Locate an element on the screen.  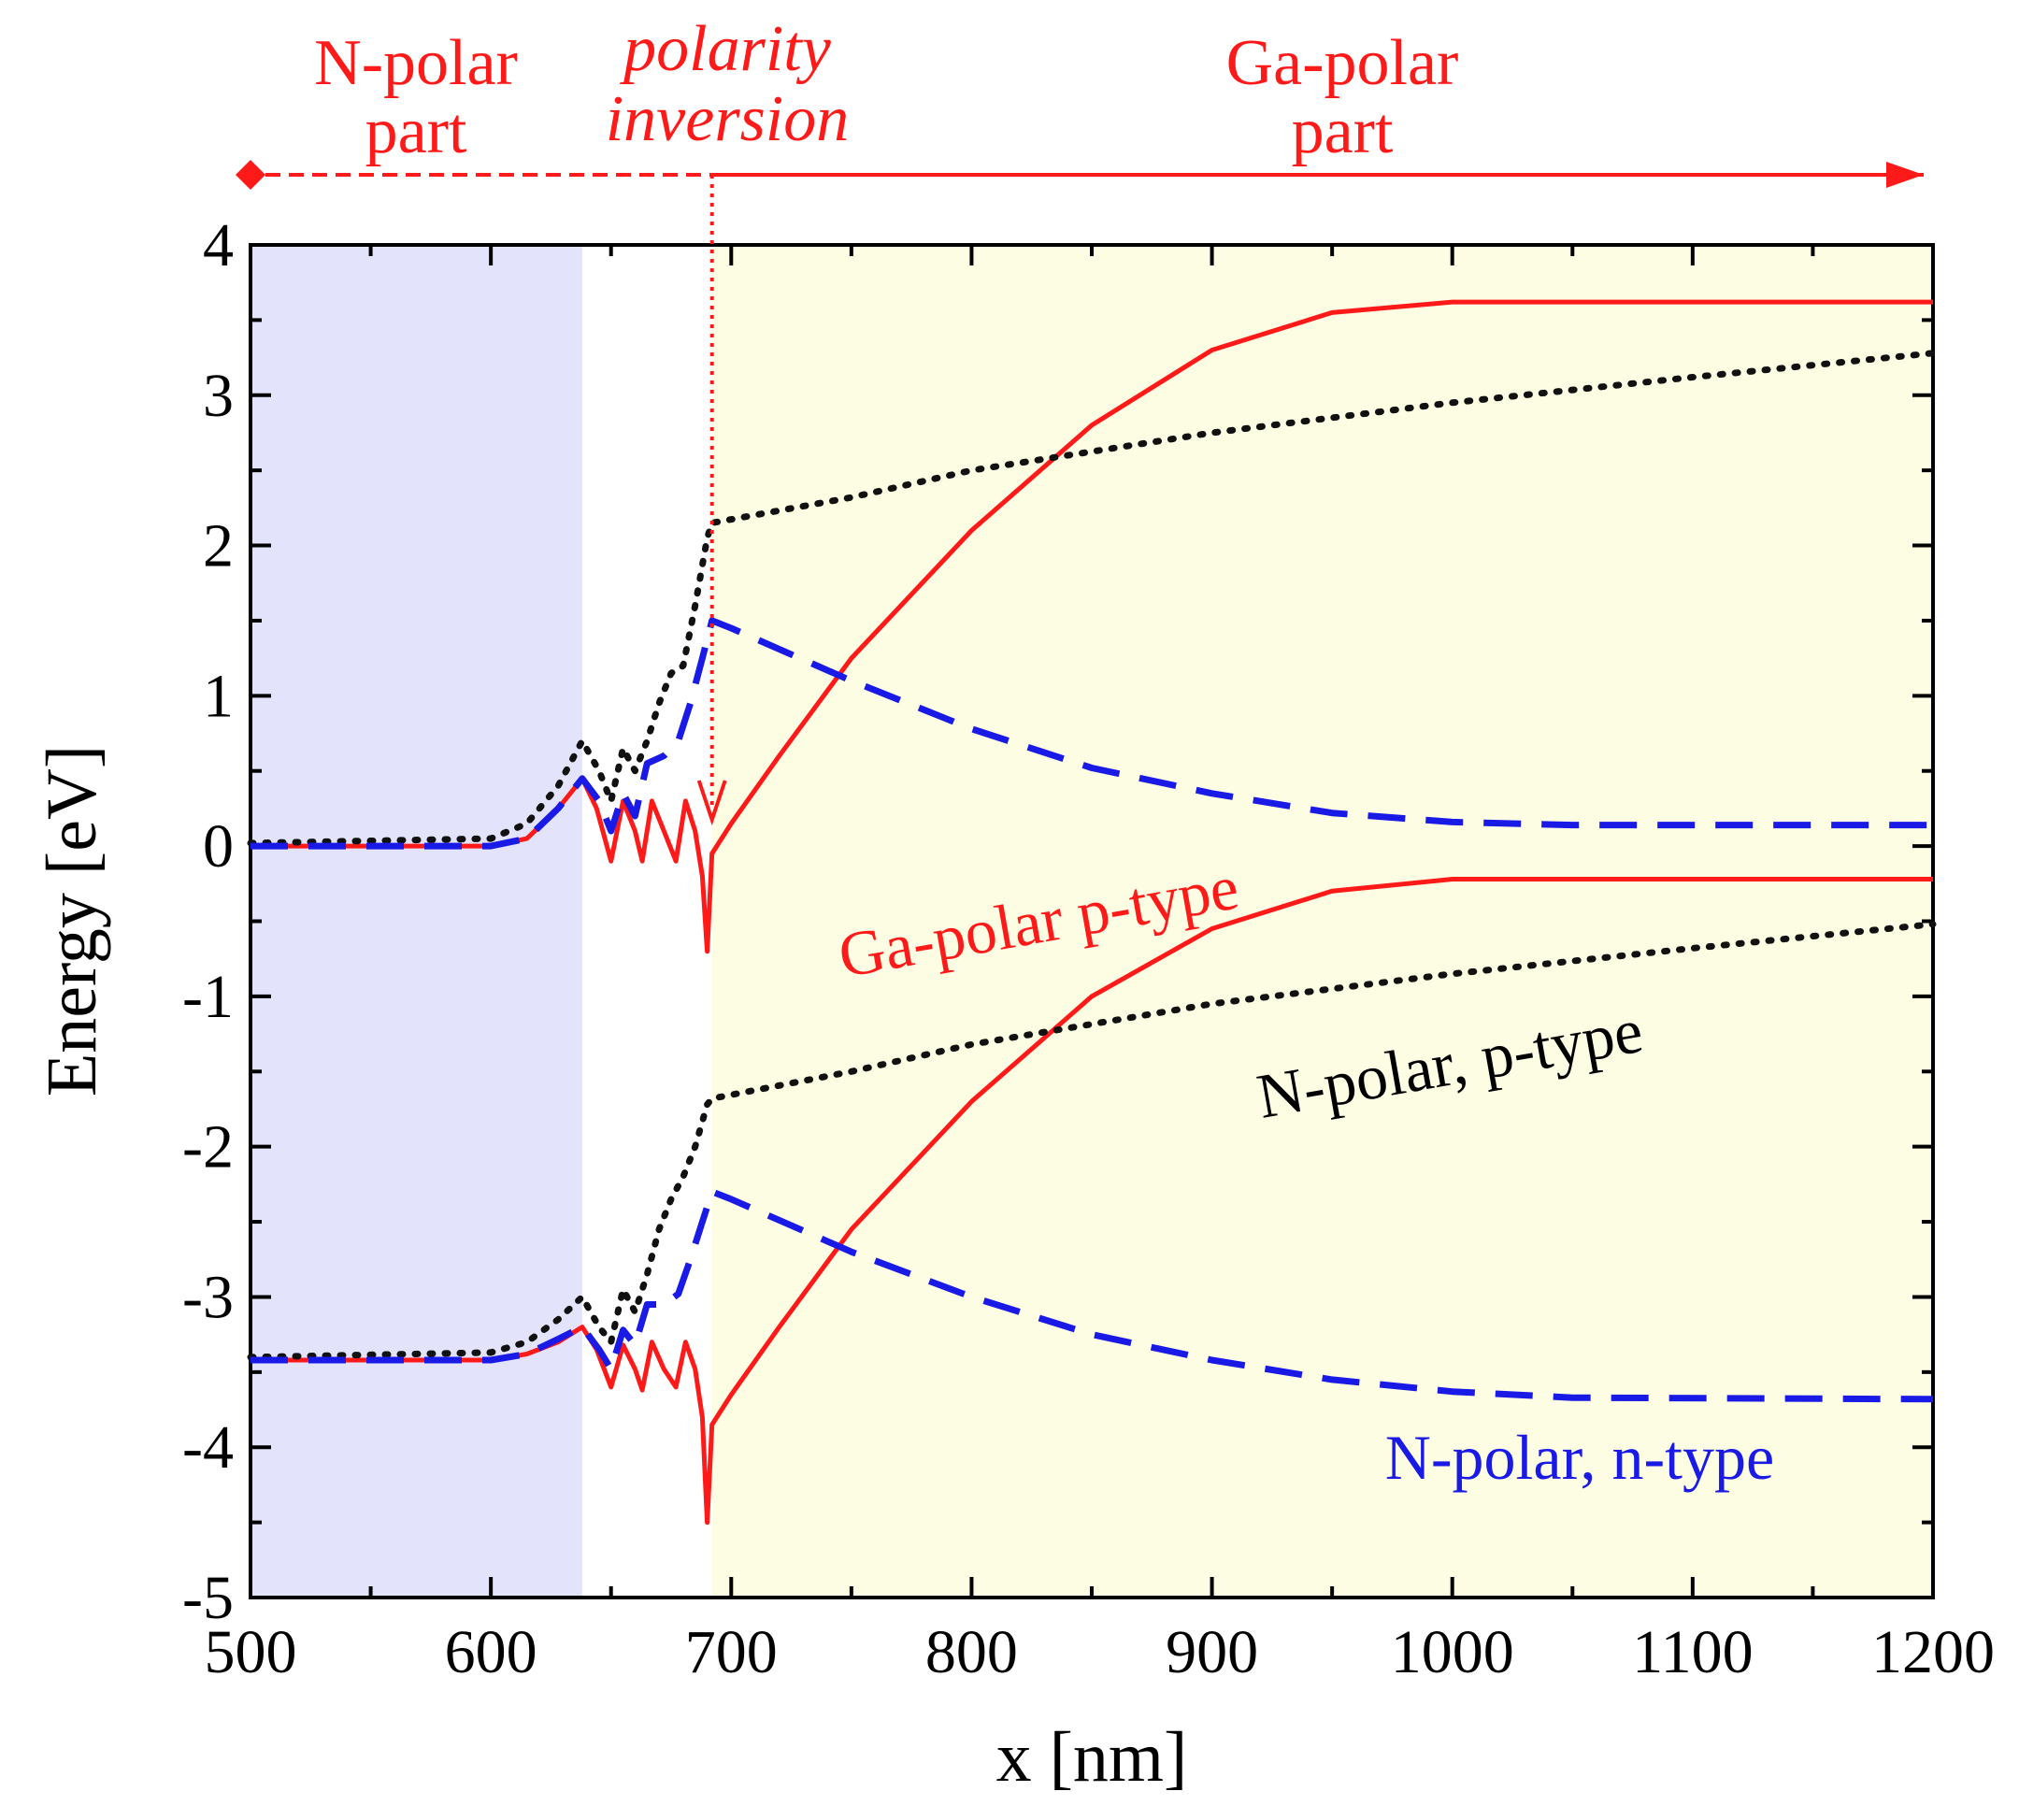
x-tick-label: 600 is located at coordinates (491, 1652).